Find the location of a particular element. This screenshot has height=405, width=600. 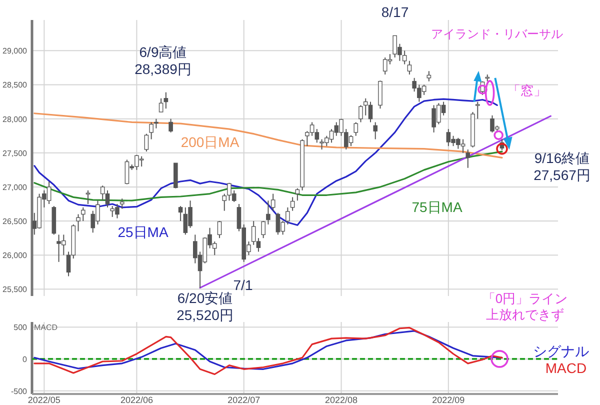

annotation: 9/16終値 is located at coordinates (562, 158).